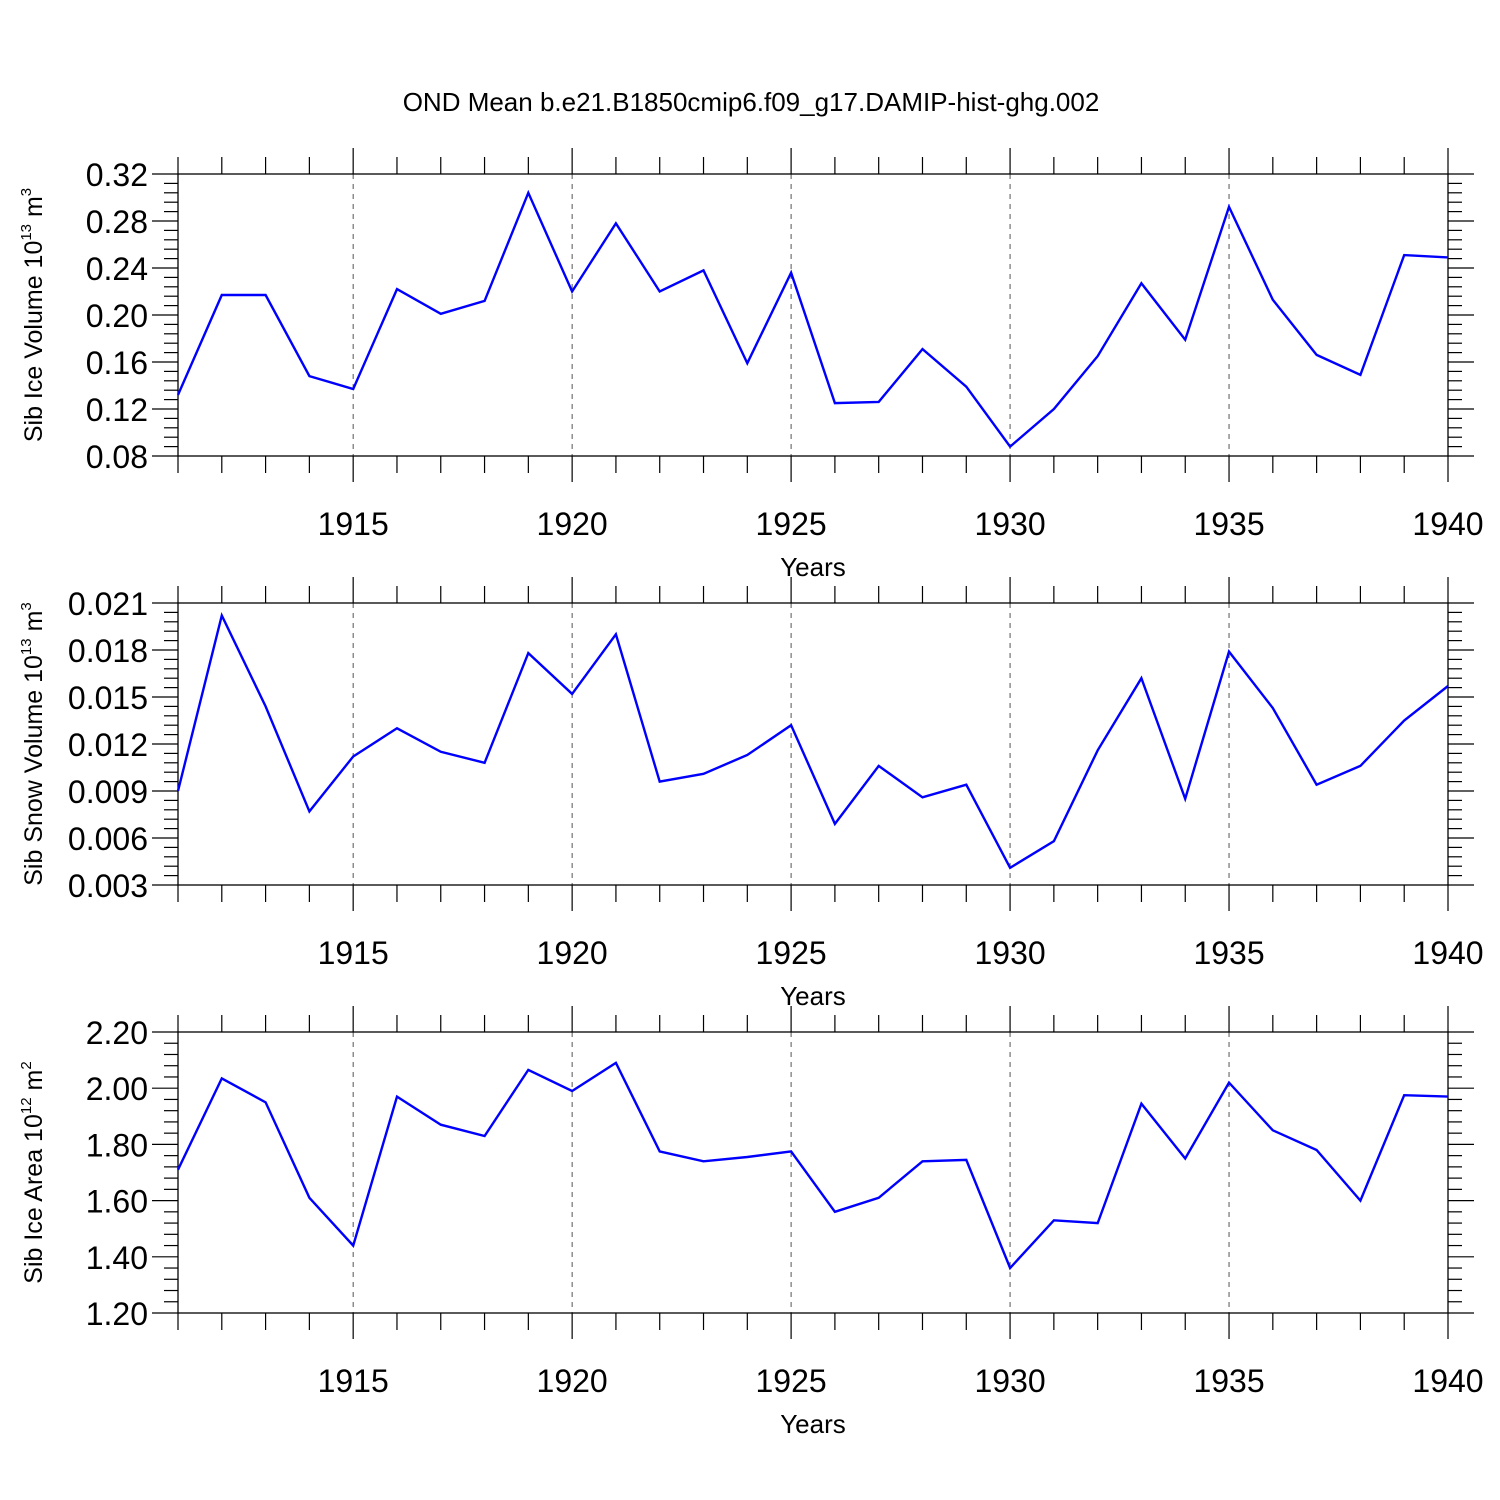 The image size is (1500, 1500). I want to click on y-axis-label: Sib Ice Area 1012 m2, so click(33, 1172).